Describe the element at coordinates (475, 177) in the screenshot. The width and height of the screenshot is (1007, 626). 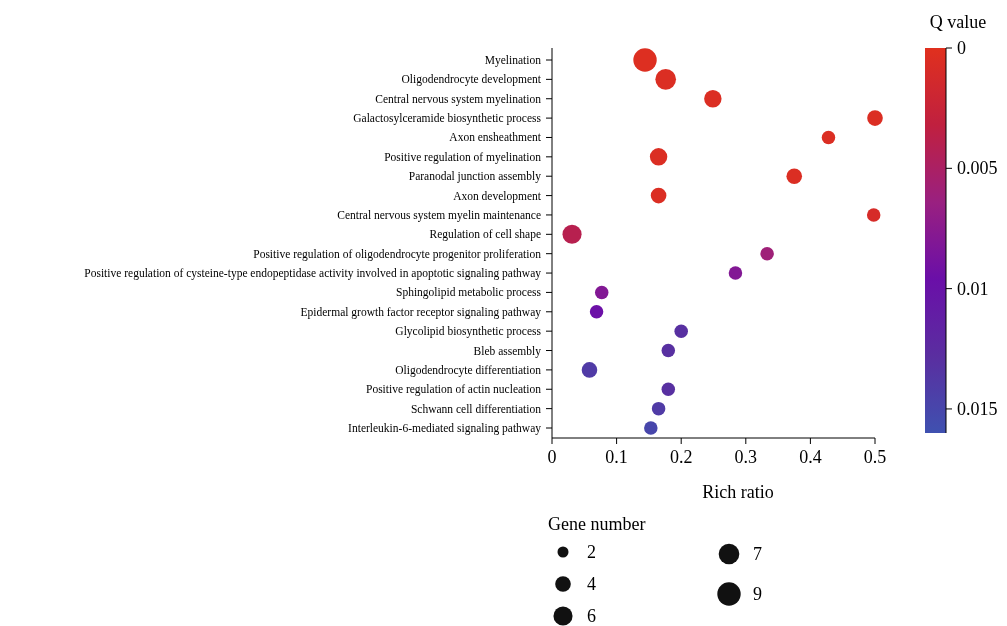
I see `y-tick-label: Paranodal junction assembly` at that location.